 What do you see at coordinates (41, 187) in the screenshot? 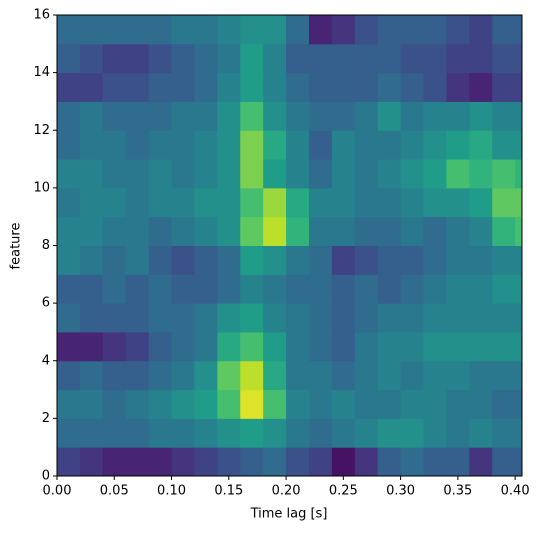
I see `y-tick-label: 10` at bounding box center [41, 187].